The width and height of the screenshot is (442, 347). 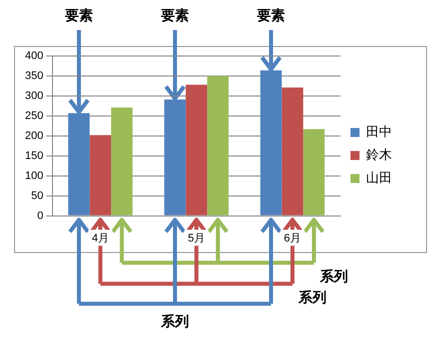 I want to click on y-tick-label: 150, so click(x=34, y=156).